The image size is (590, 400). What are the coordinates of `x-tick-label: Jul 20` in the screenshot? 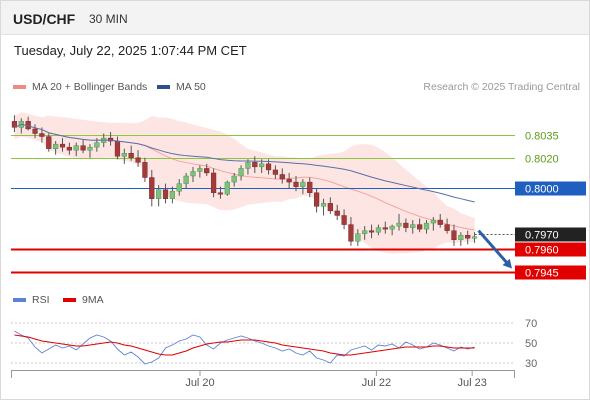 It's located at (199, 383).